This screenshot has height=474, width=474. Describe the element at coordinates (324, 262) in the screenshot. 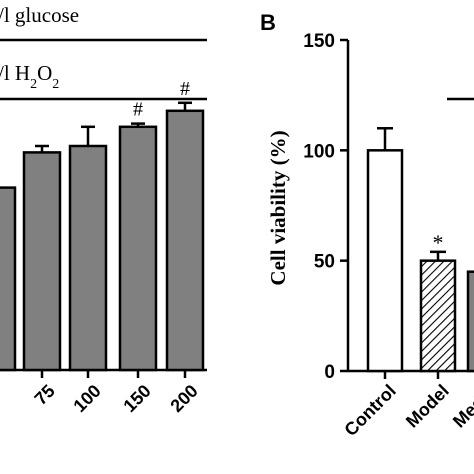

I see `y-tick-label: 50` at that location.